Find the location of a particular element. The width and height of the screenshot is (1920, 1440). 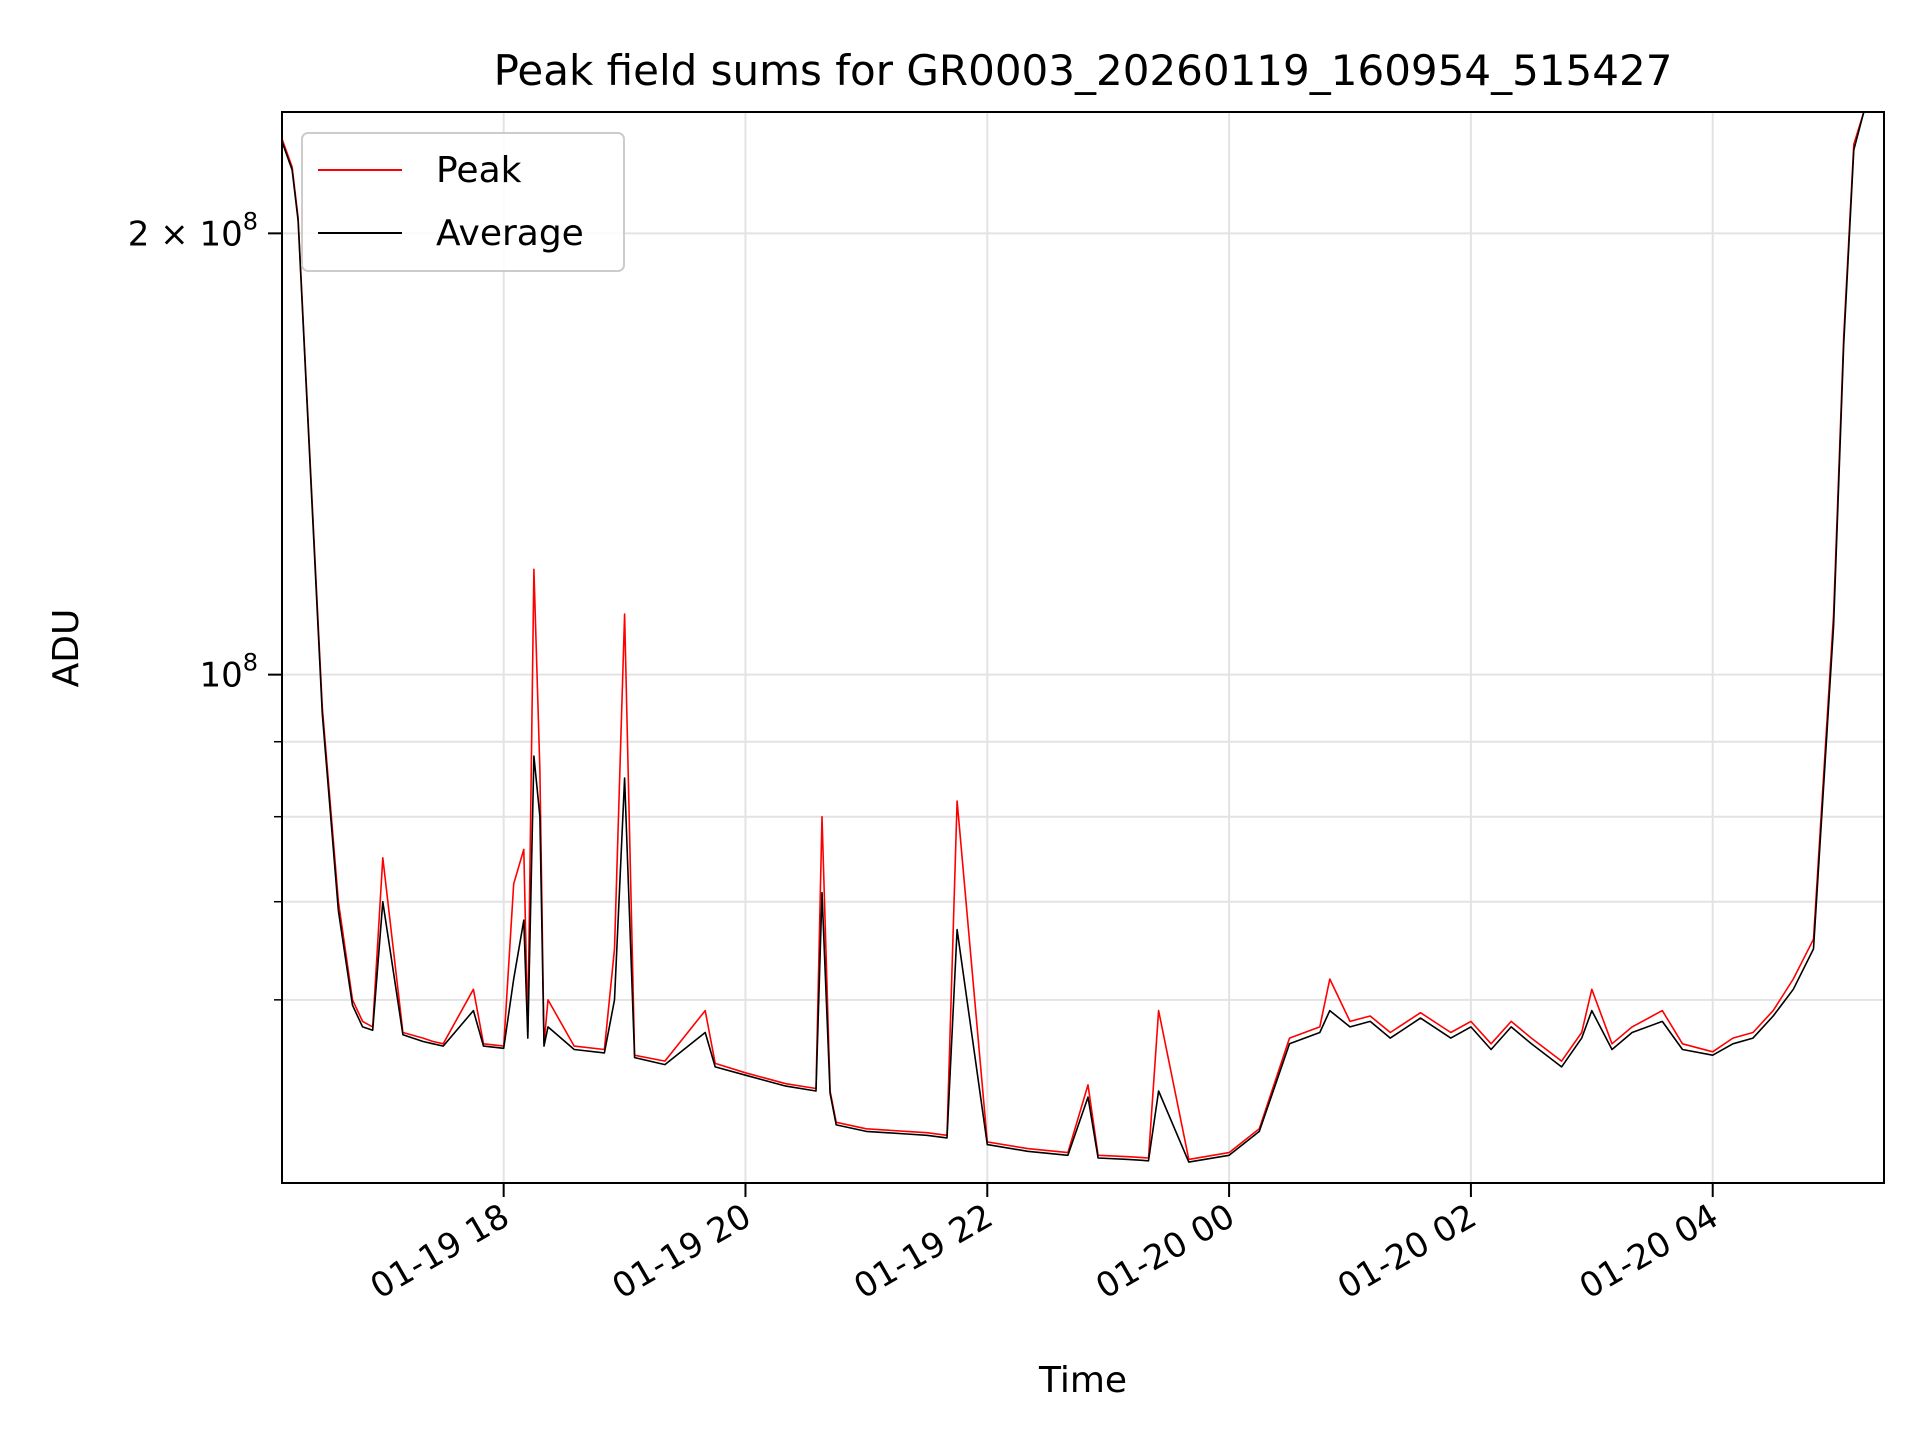

y-tick-label: 108 is located at coordinates (228, 672).